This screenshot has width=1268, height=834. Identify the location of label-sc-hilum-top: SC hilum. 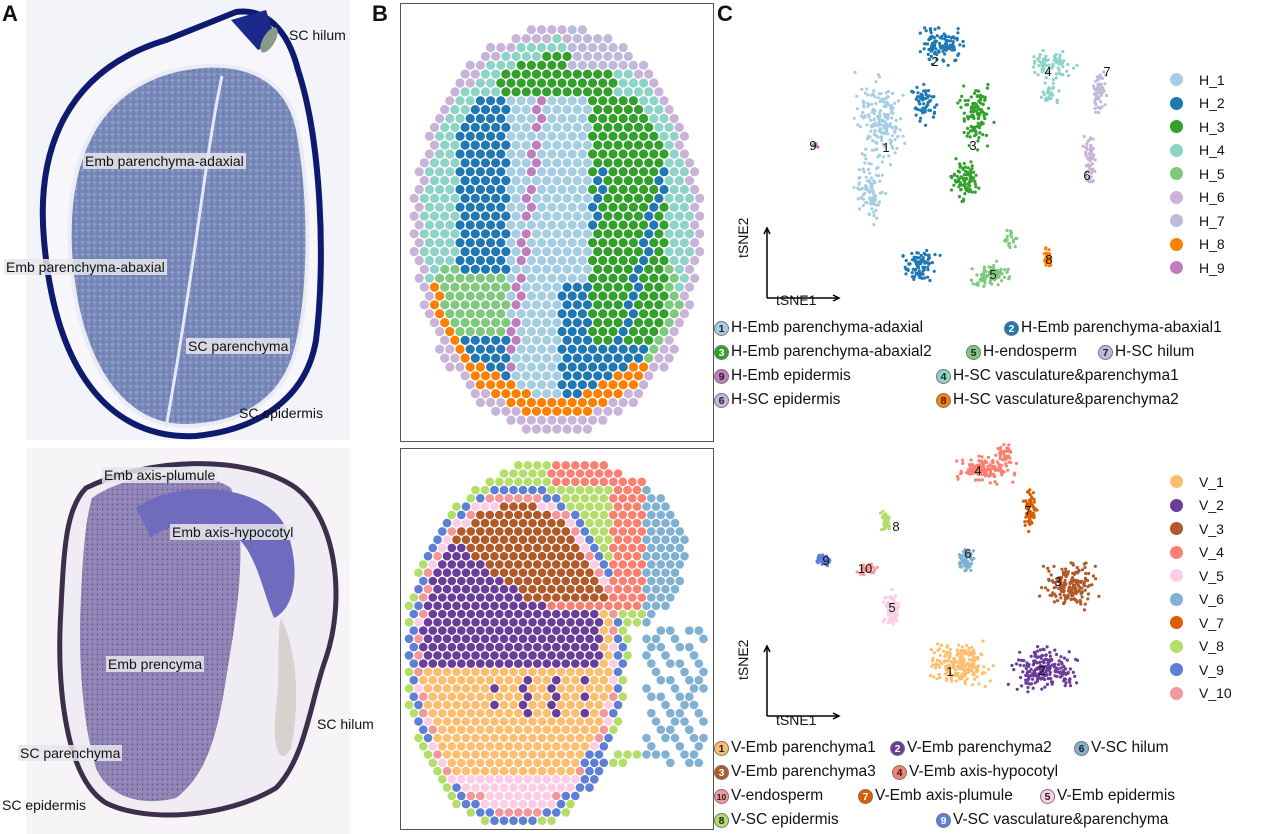
(317, 35).